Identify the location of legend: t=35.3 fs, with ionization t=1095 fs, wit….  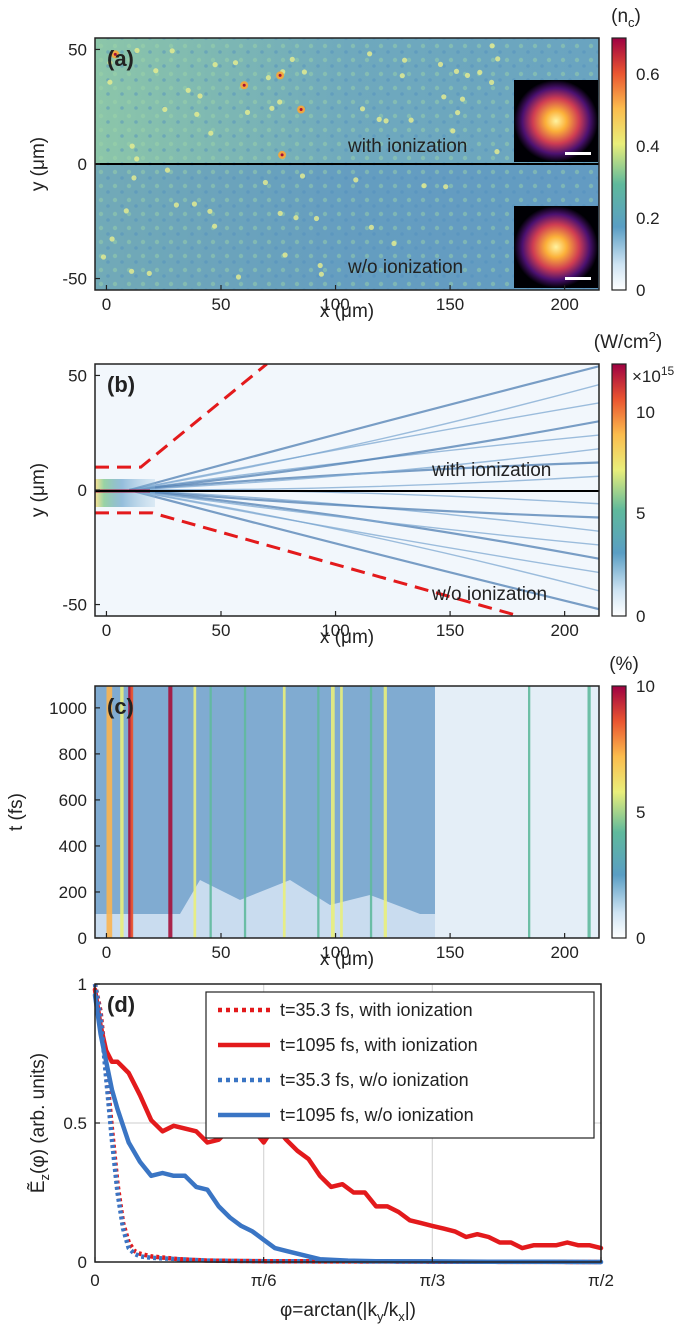
(400, 1065).